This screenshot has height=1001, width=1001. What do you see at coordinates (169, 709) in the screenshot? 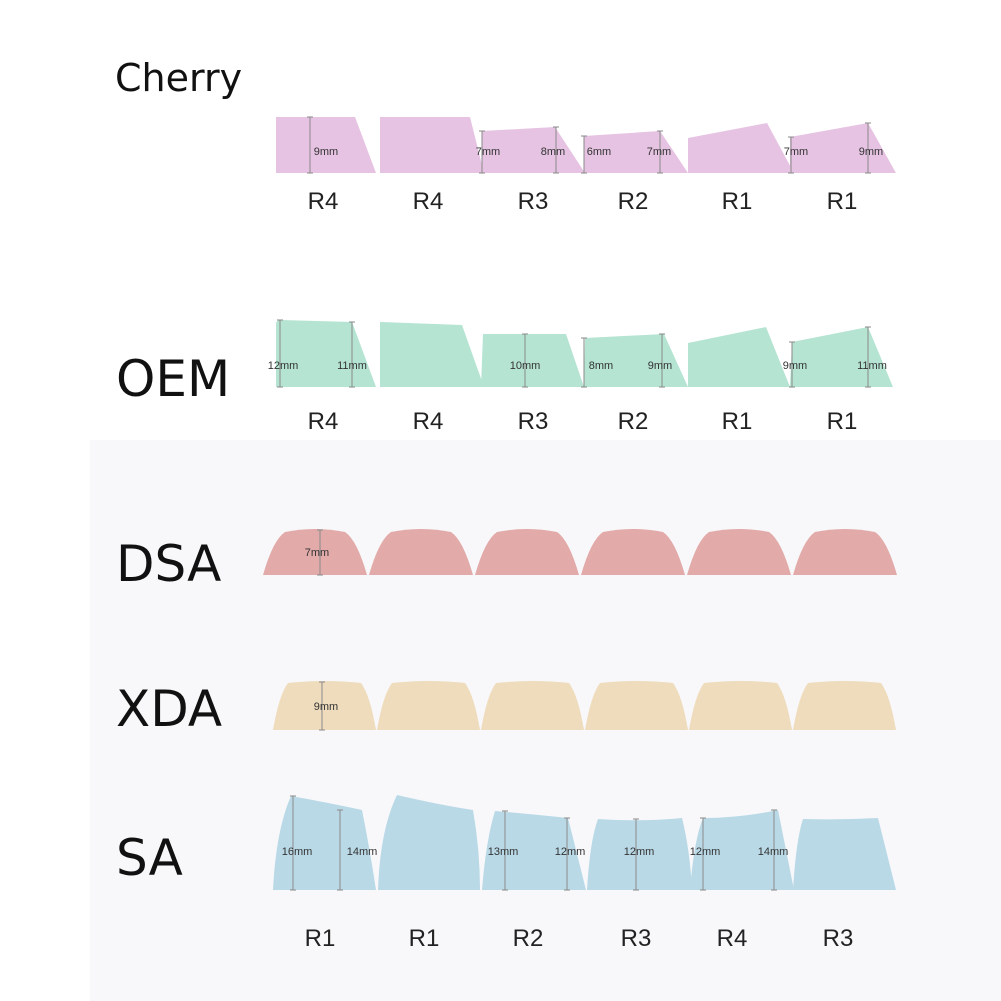
I see `profile-title-xda: XDA` at bounding box center [169, 709].